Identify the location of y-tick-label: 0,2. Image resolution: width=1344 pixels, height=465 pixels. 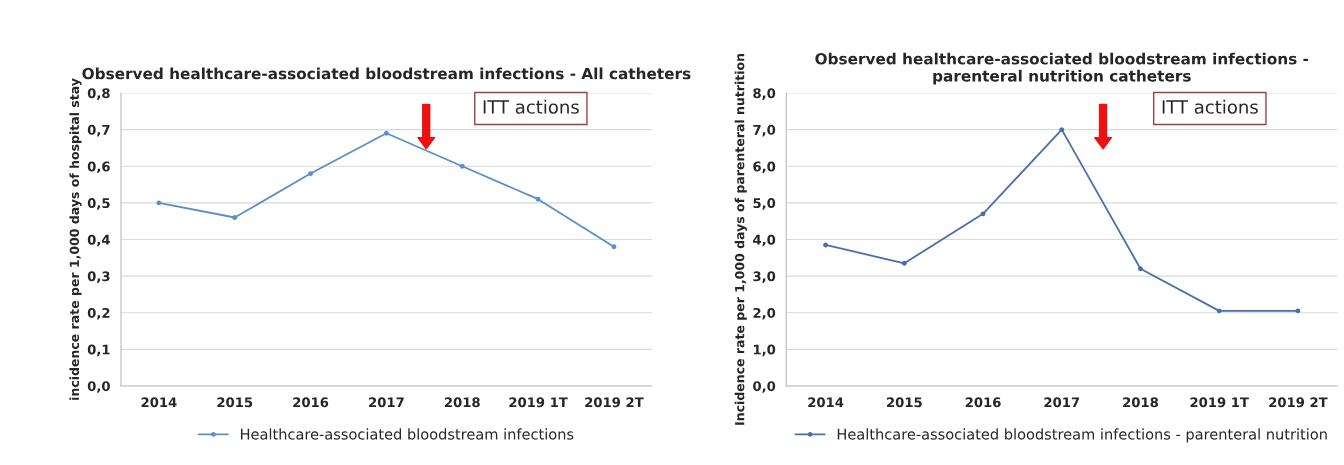
(98, 313).